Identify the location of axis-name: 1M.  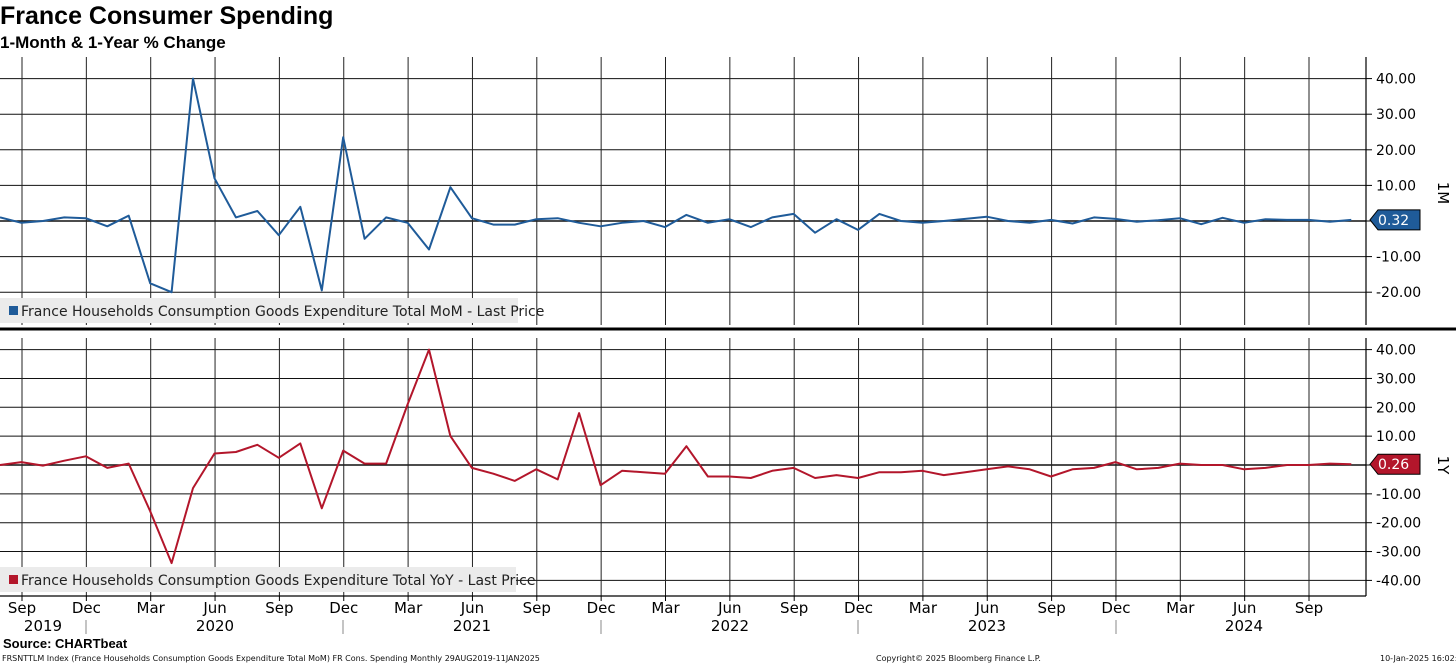
(1443, 193).